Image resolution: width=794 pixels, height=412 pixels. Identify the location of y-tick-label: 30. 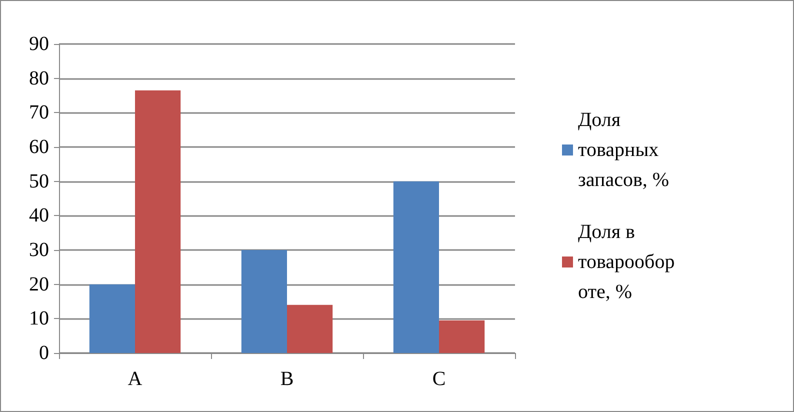
(39, 250).